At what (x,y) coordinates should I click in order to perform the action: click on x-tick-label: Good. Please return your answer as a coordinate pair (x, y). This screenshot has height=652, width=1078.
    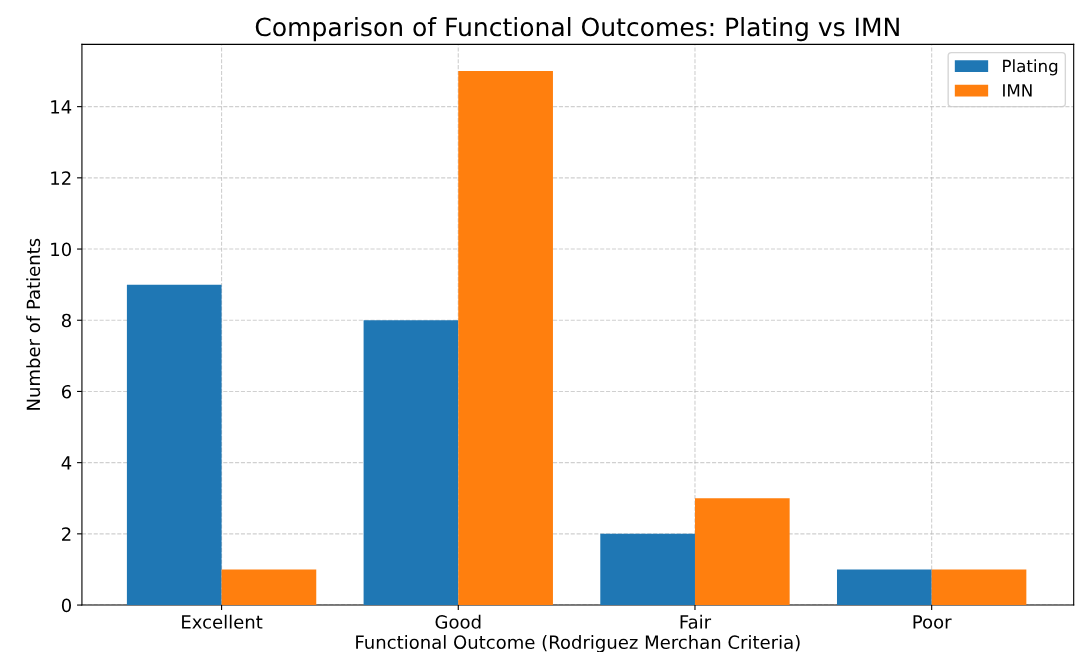
    Looking at the image, I should click on (458, 621).